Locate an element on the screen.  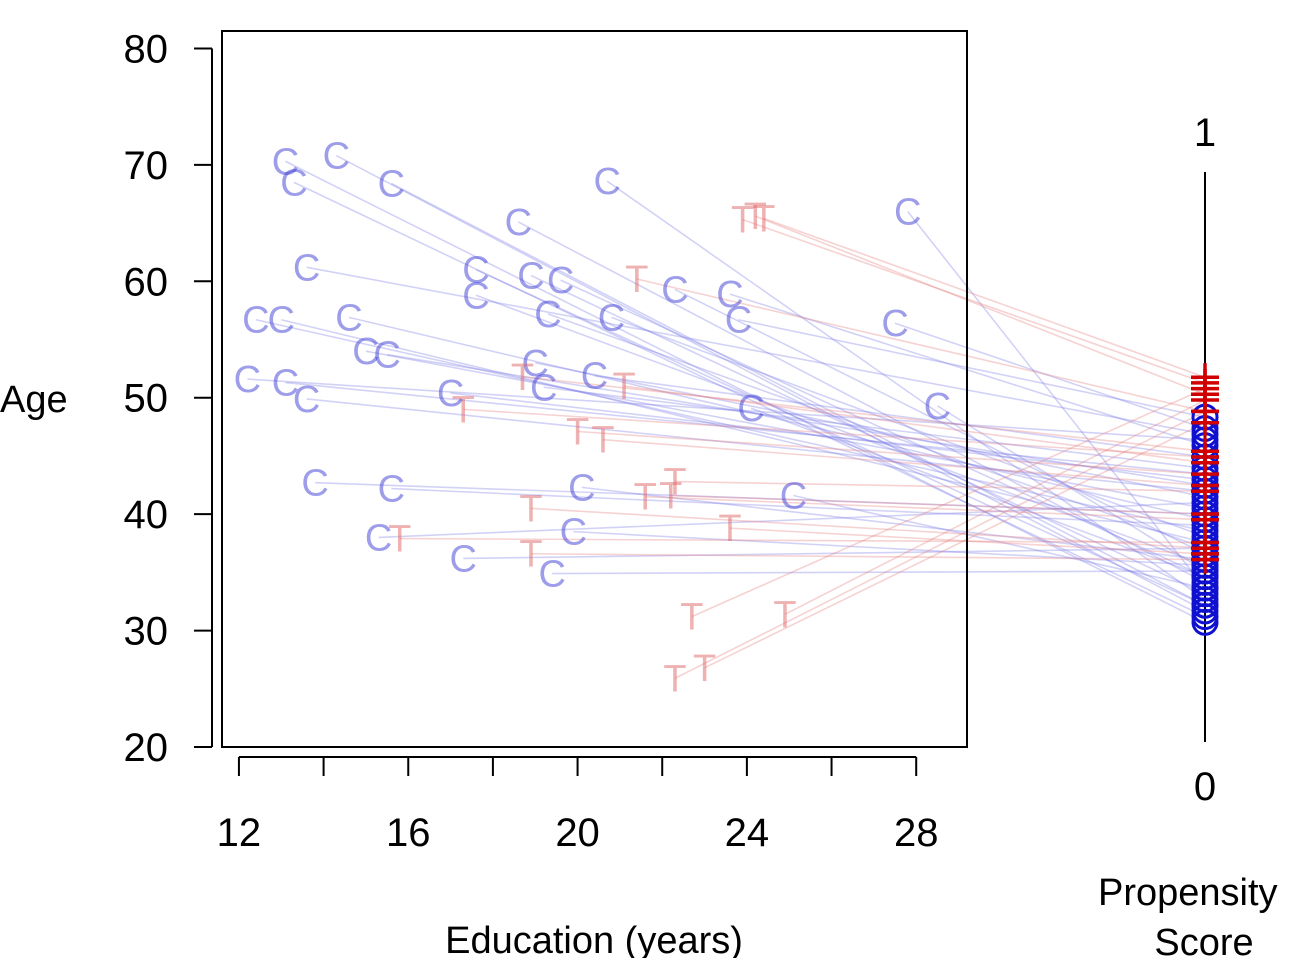
propensity-bottom-label: 0 is located at coordinates (1205, 787).